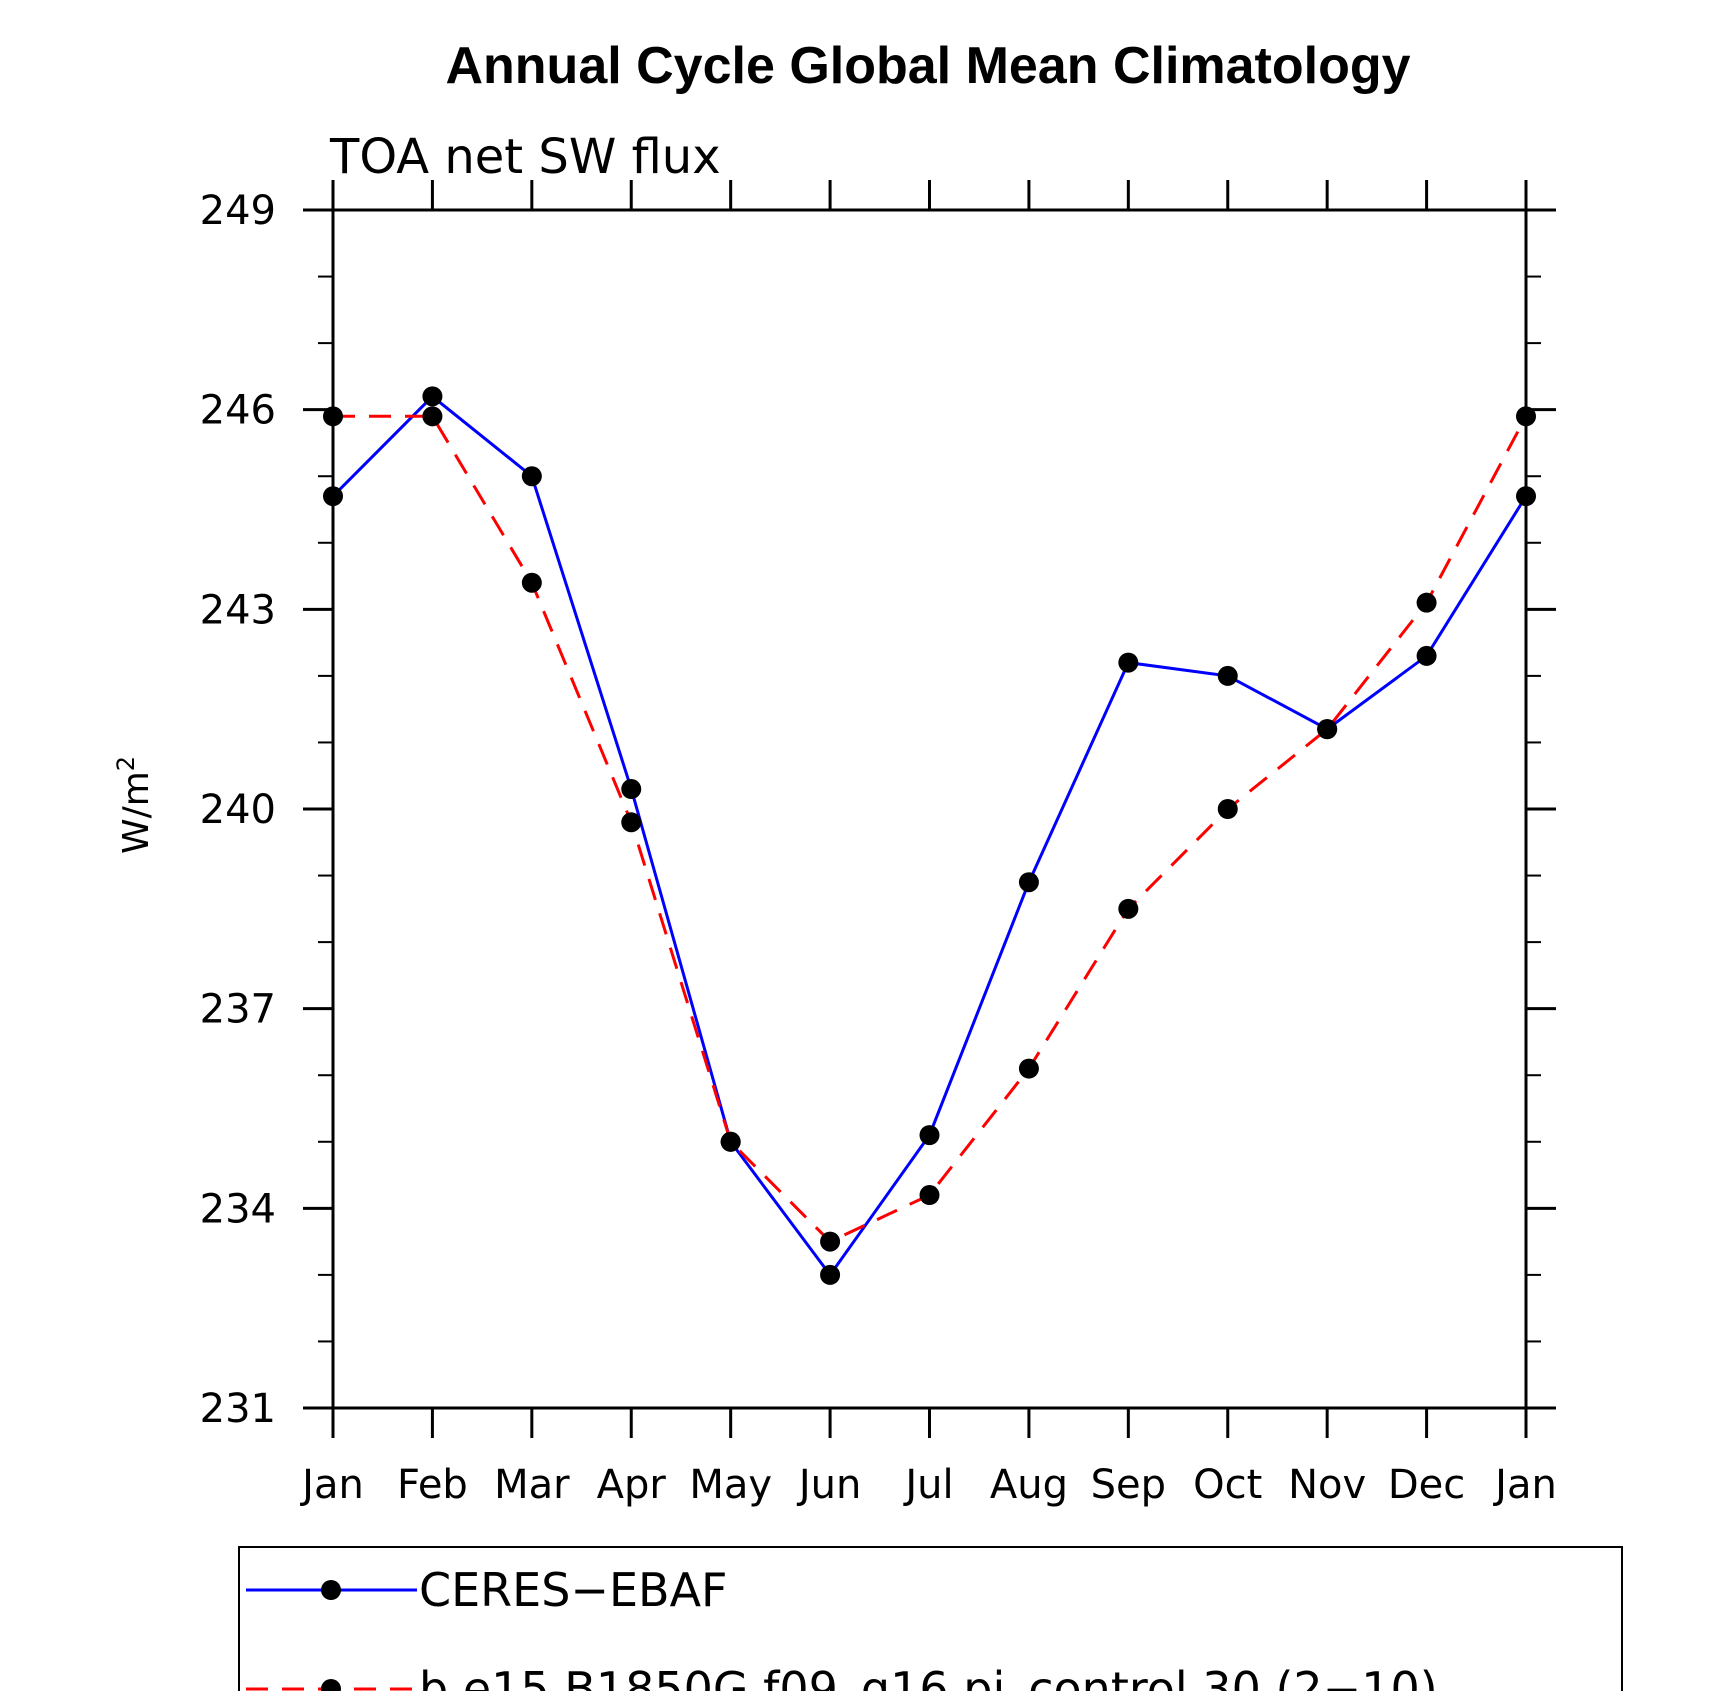 This screenshot has height=1691, width=1710. Describe the element at coordinates (927, 66) in the screenshot. I see `chart-title: Annual Cycle Global Mean Climatology` at that location.